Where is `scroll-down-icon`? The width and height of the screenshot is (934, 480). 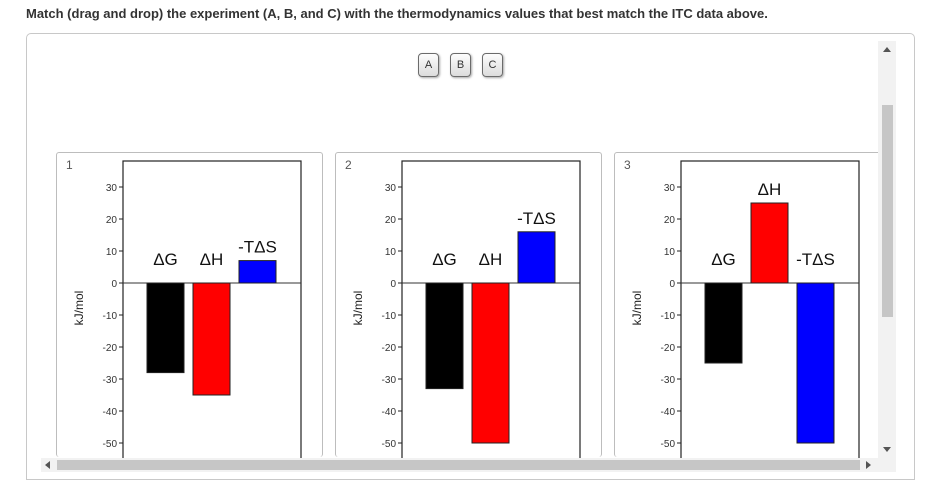
scroll-down-icon is located at coordinates (887, 449).